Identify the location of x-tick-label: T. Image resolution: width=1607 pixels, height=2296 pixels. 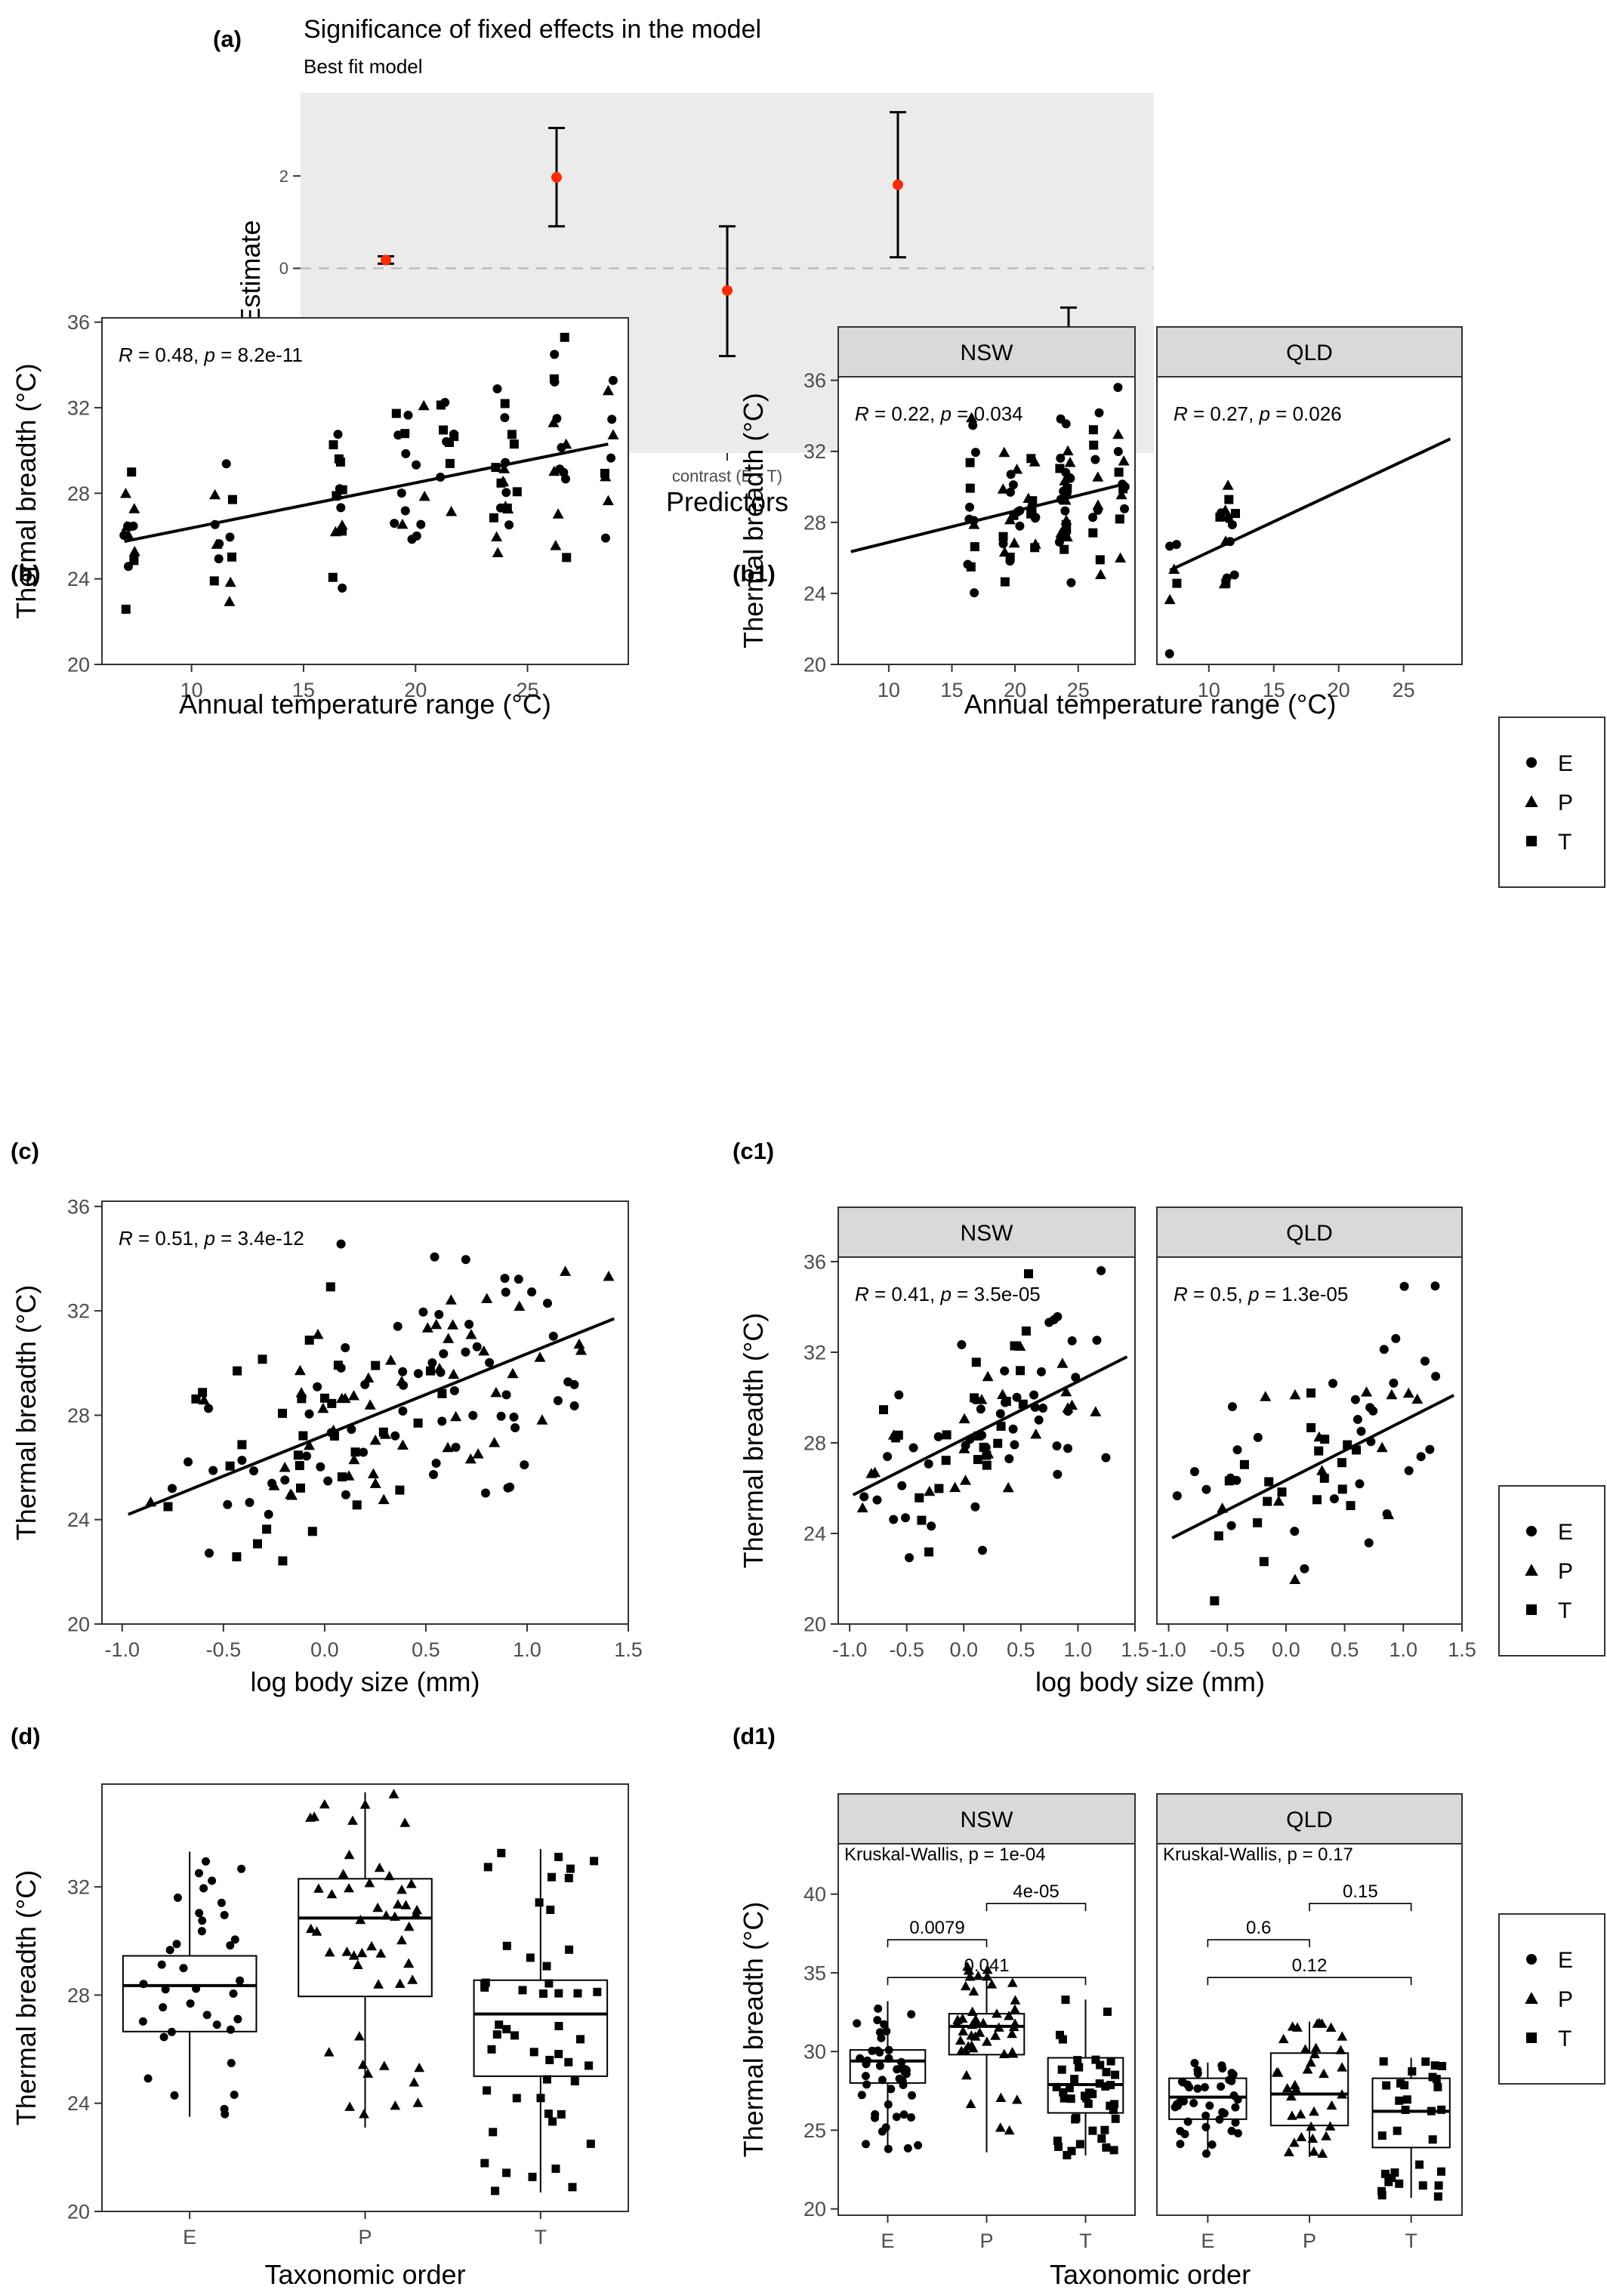
(1085, 2241).